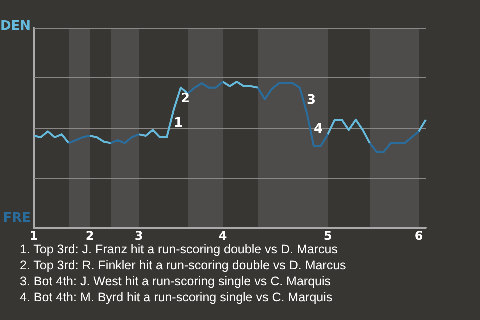 The width and height of the screenshot is (480, 320). What do you see at coordinates (34, 236) in the screenshot?
I see `x-tick-label: 1` at bounding box center [34, 236].